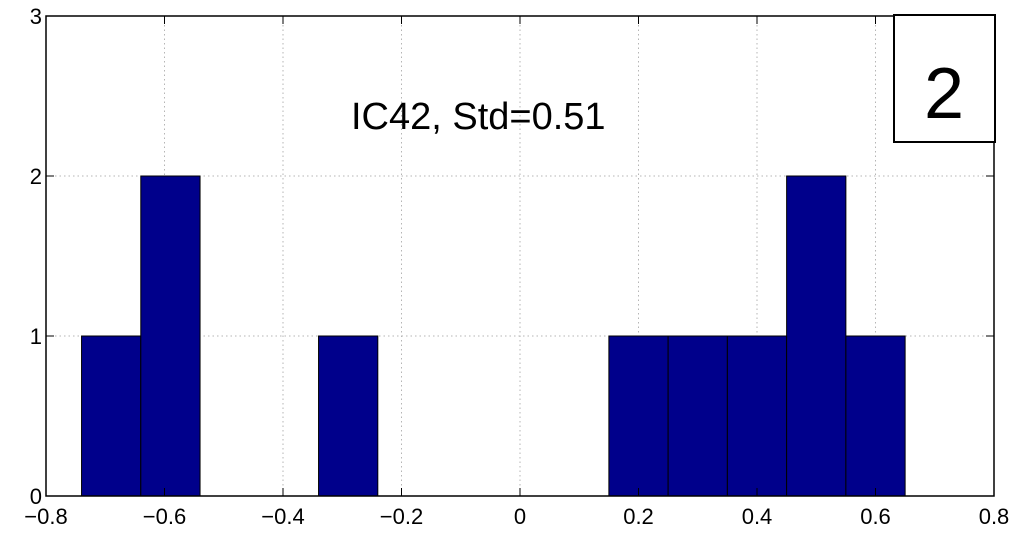 Image resolution: width=1013 pixels, height=533 pixels. Describe the element at coordinates (994, 516) in the screenshot. I see `x-tick-label: 0.8` at that location.